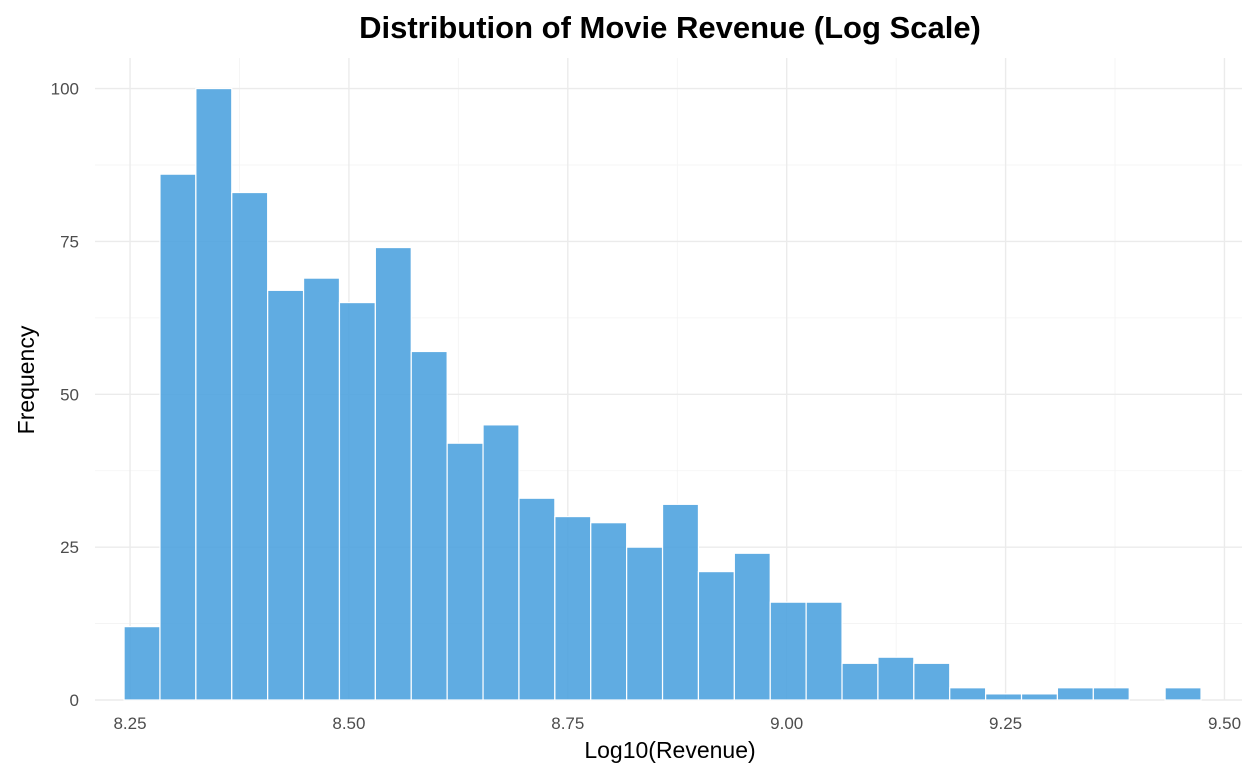 This screenshot has width=1260, height=778. Describe the element at coordinates (669, 750) in the screenshot. I see `x-axis-title: Log10(Revenue)` at that location.